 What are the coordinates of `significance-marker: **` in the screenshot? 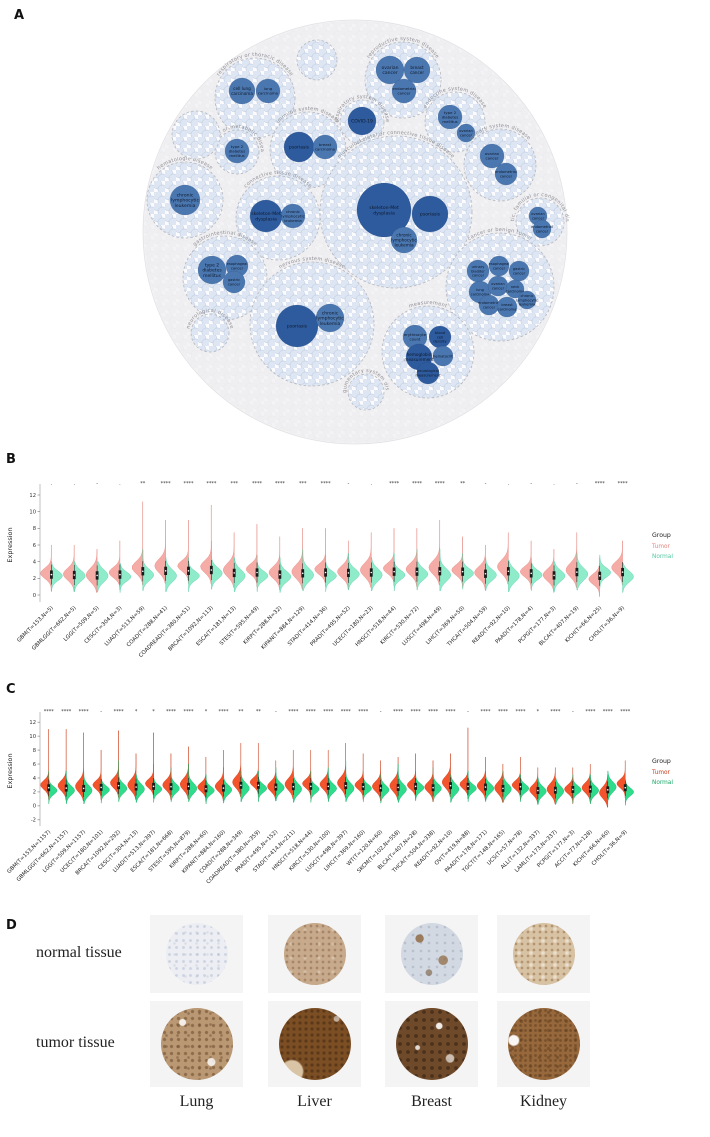 It's located at (241, 712).